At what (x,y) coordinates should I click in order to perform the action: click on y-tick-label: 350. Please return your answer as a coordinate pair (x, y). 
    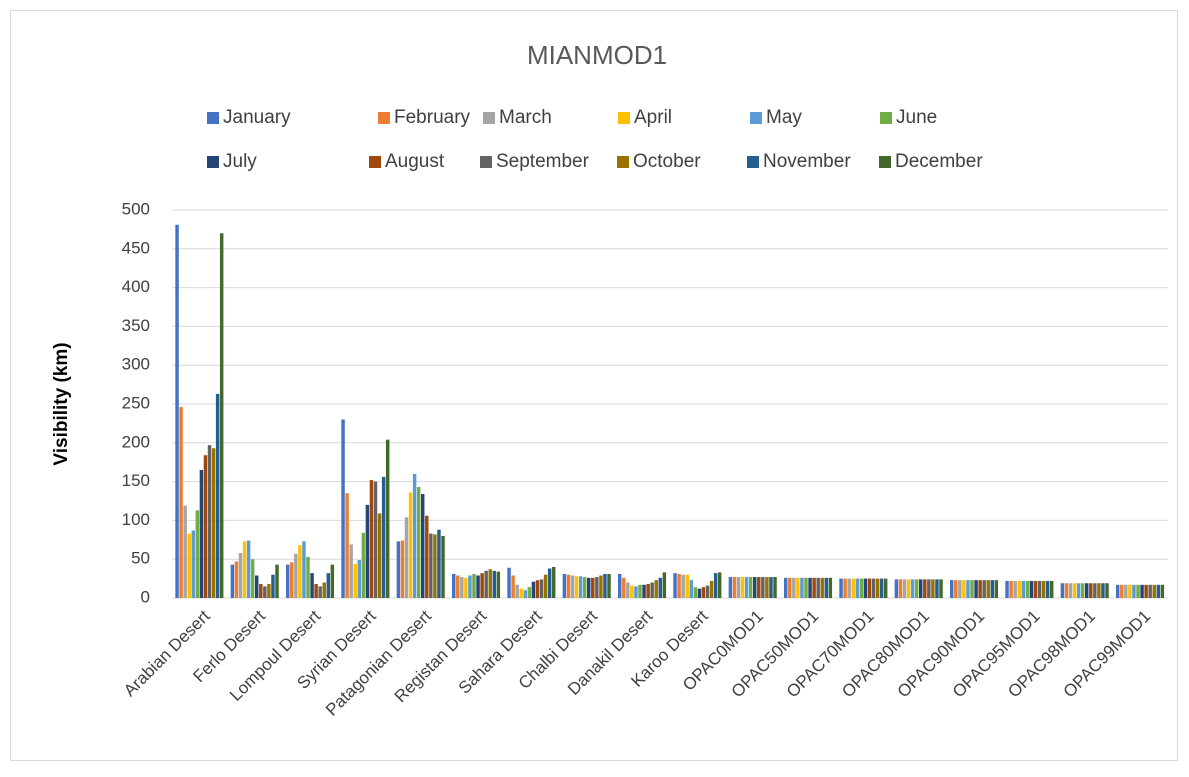
    Looking at the image, I should click on (136, 325).